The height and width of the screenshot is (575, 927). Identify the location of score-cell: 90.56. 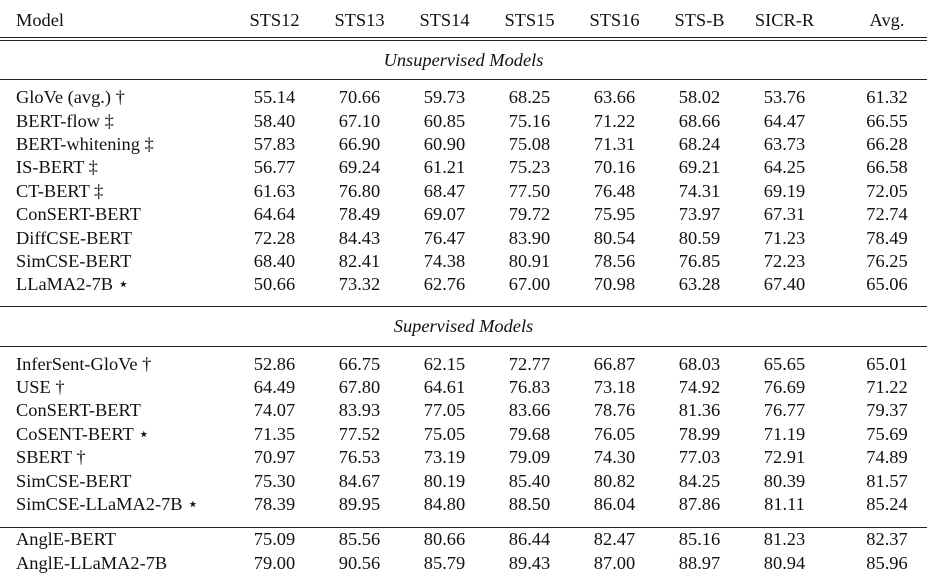
(359, 562).